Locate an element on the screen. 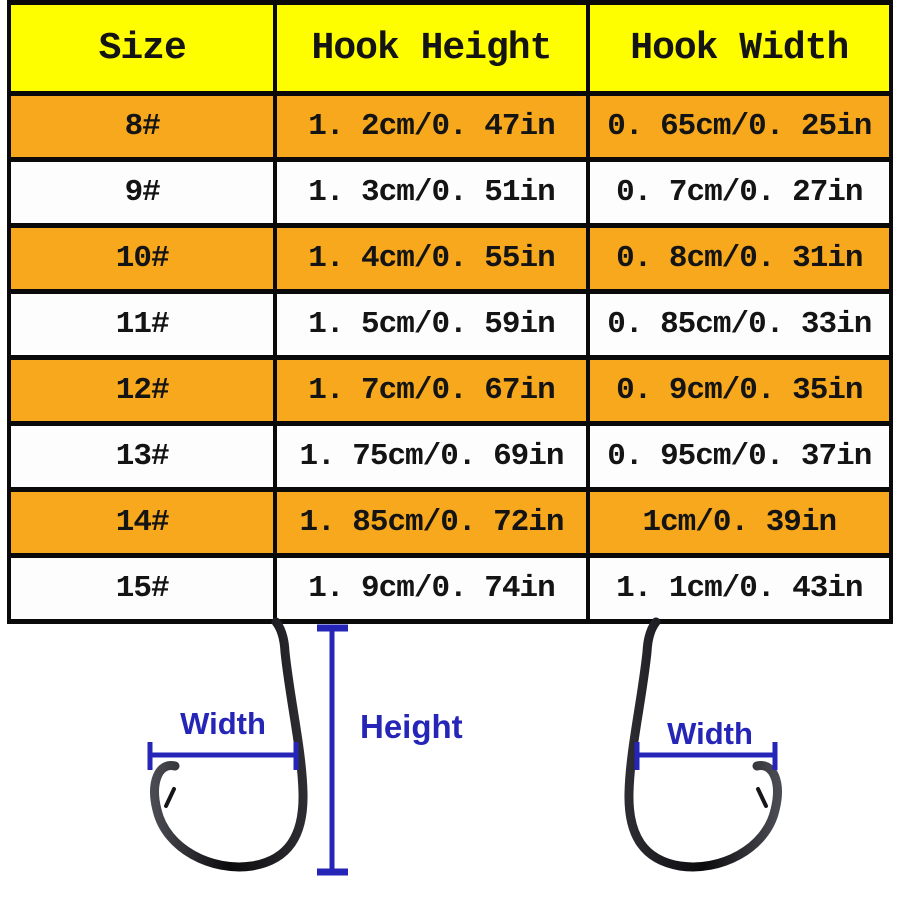  size-cell: 15# is located at coordinates (142, 588).